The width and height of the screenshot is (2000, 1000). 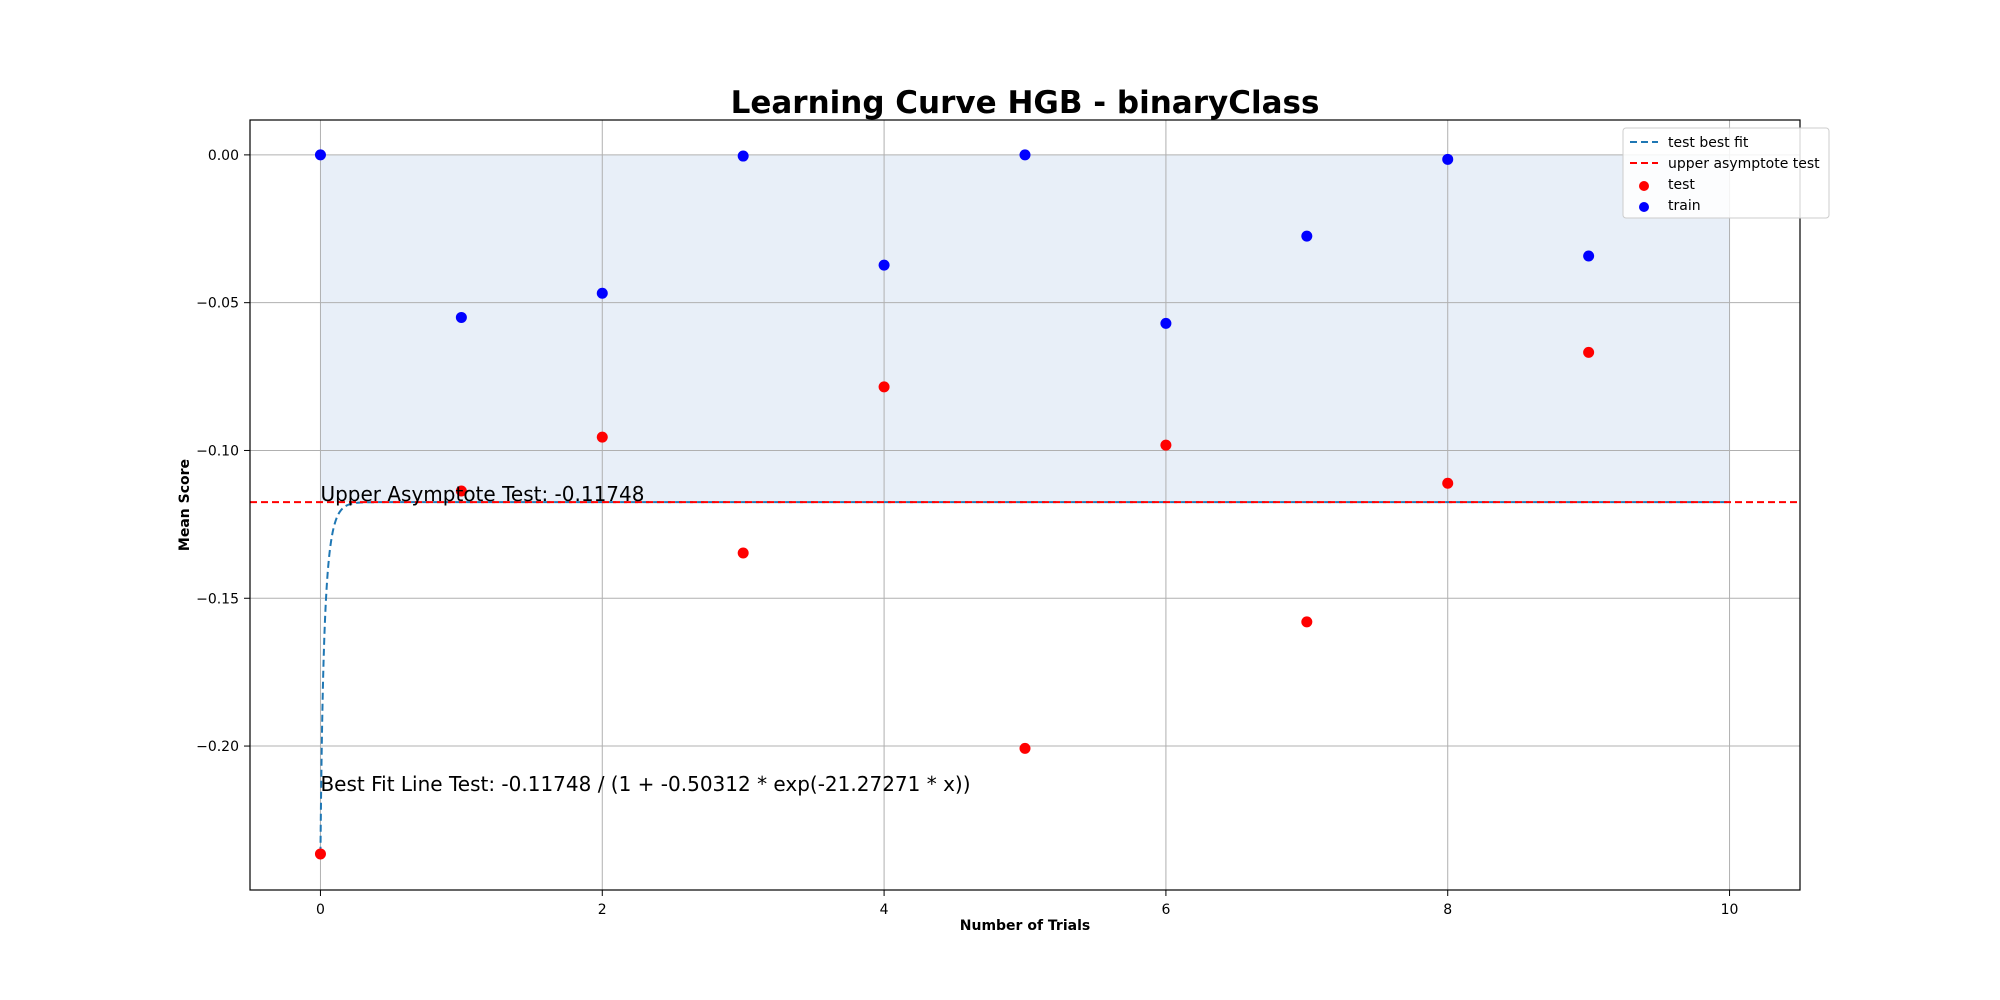 What do you see at coordinates (1025, 926) in the screenshot?
I see `x-axis-label: Number of Trials` at bounding box center [1025, 926].